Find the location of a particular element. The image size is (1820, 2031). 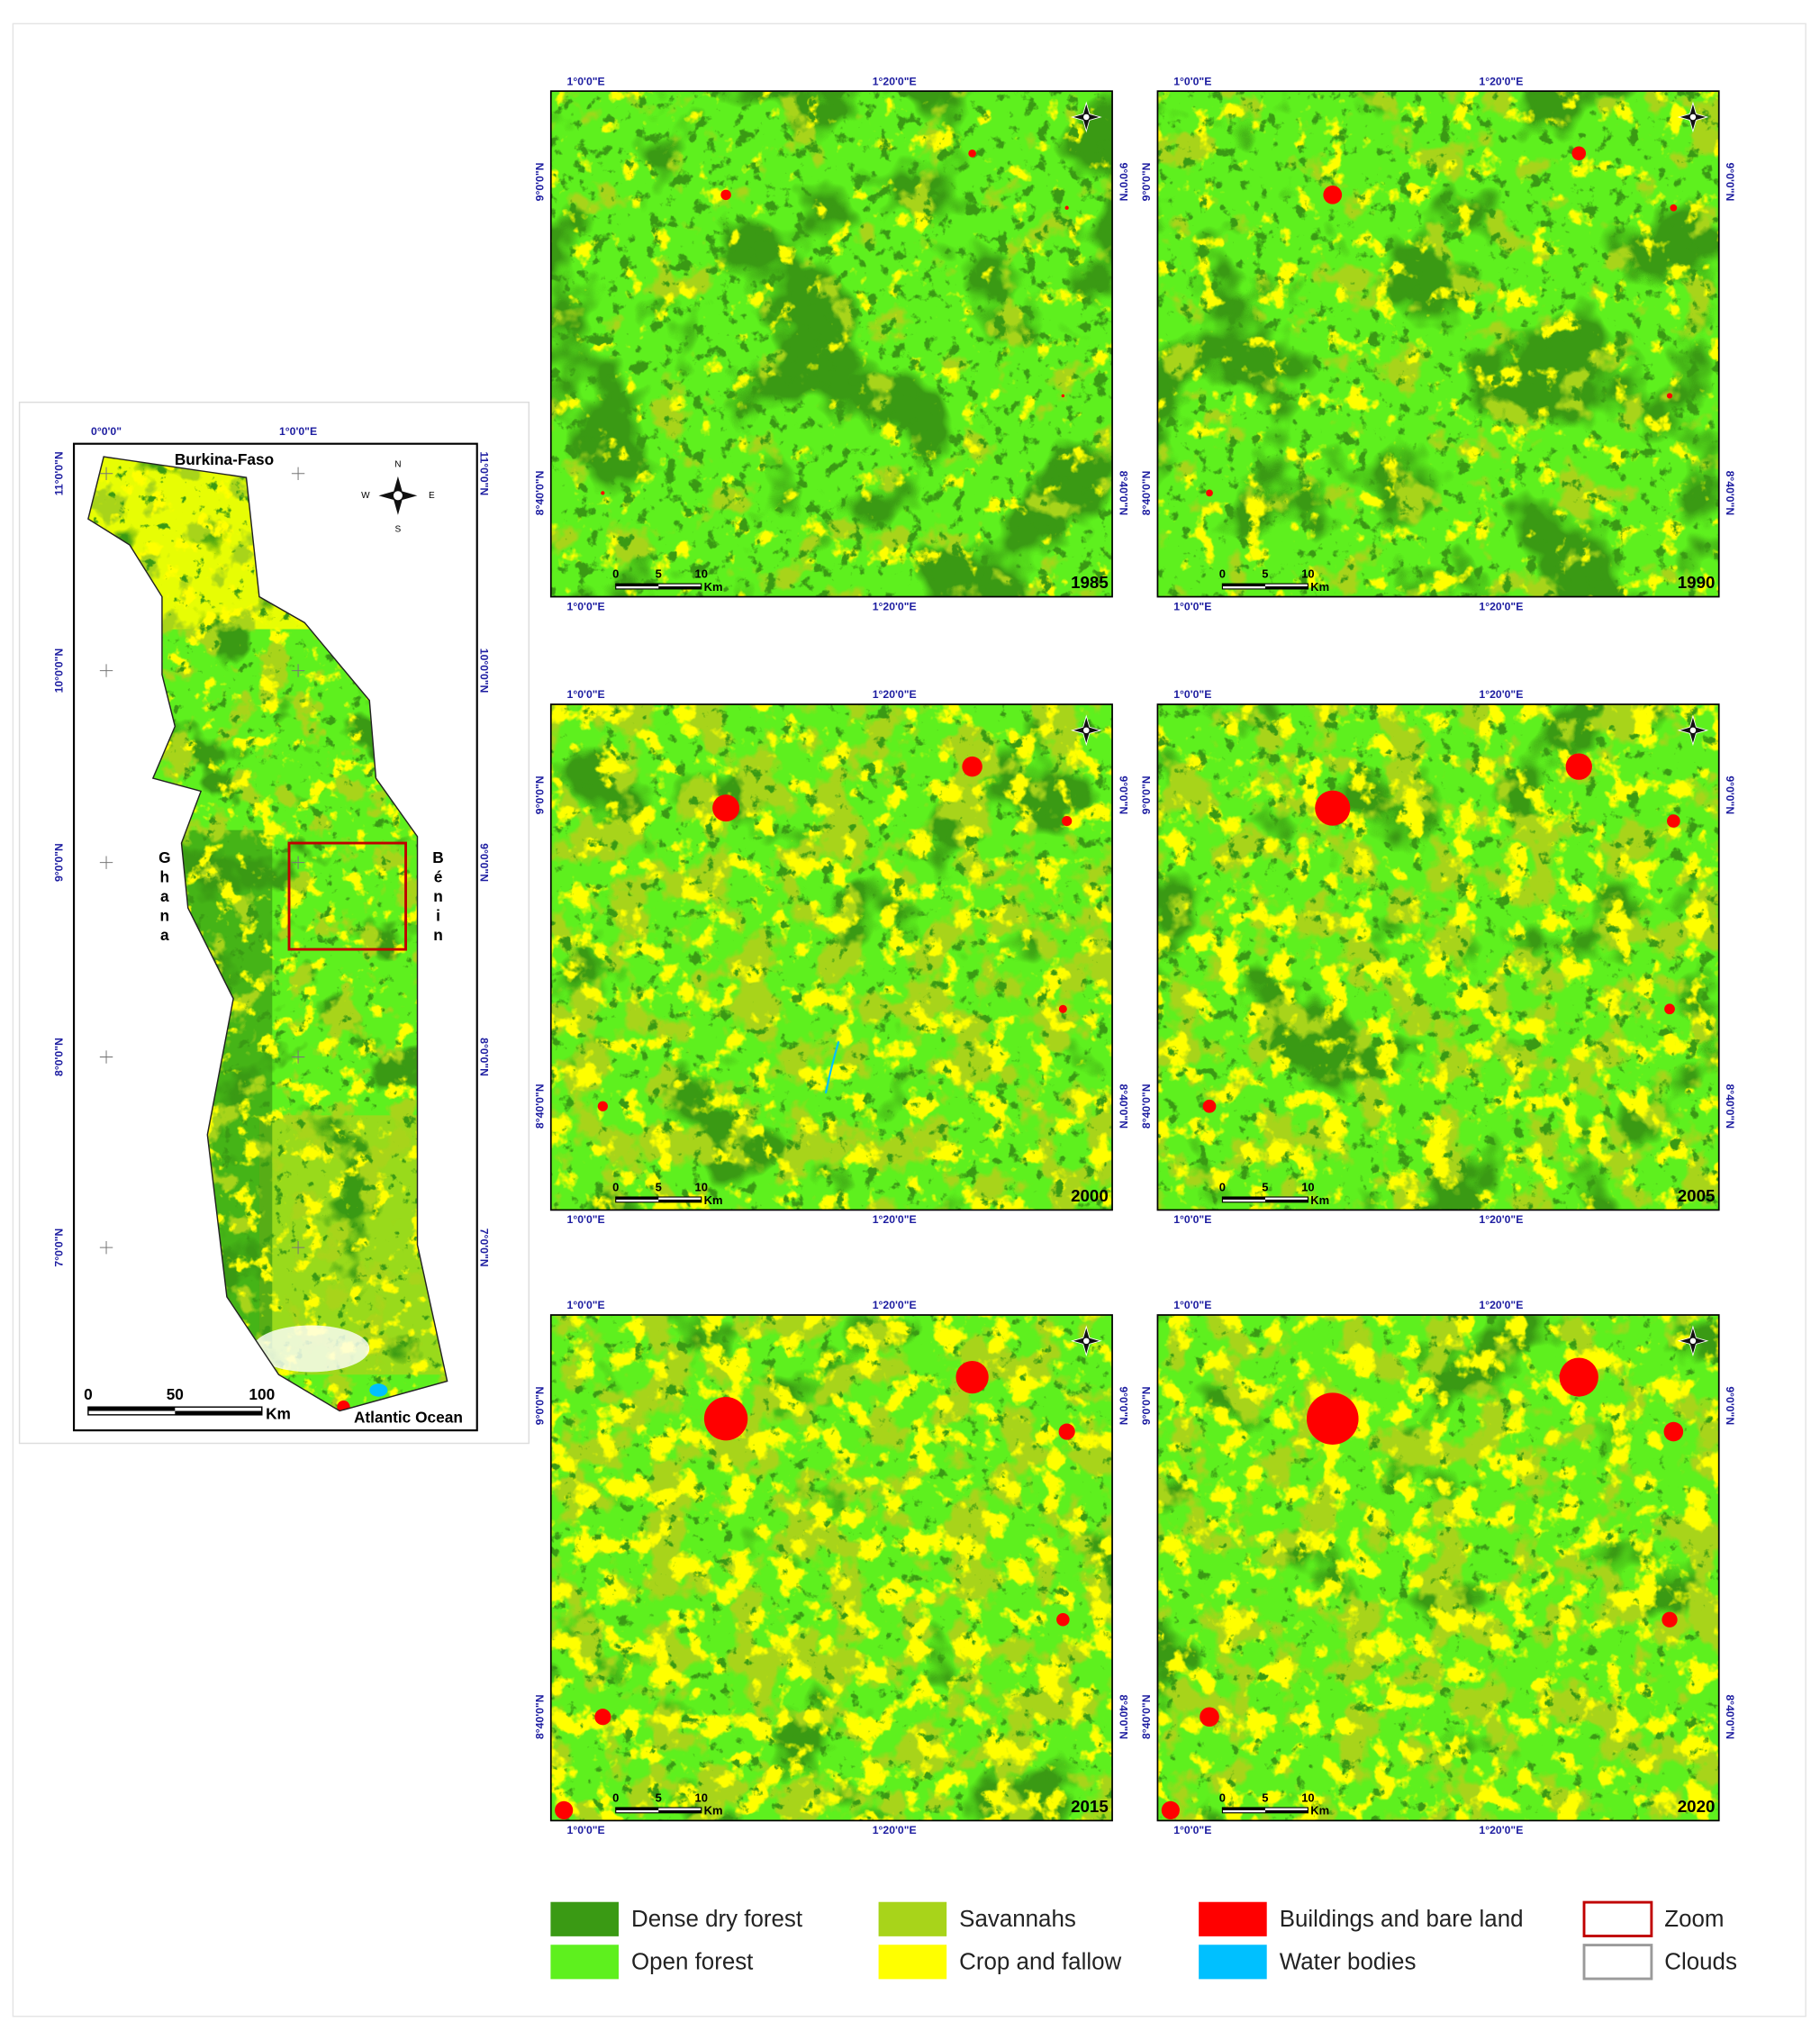

compass-letter: S is located at coordinates (399, 529).